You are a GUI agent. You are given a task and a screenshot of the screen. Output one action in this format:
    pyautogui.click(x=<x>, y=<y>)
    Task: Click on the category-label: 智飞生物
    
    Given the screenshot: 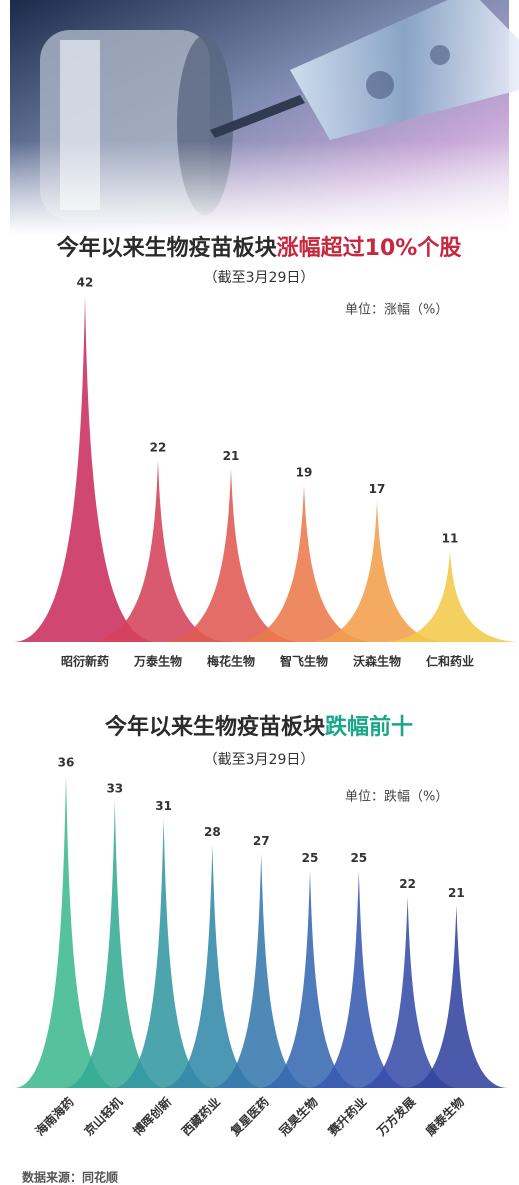 What is the action you would take?
    pyautogui.click(x=303, y=661)
    